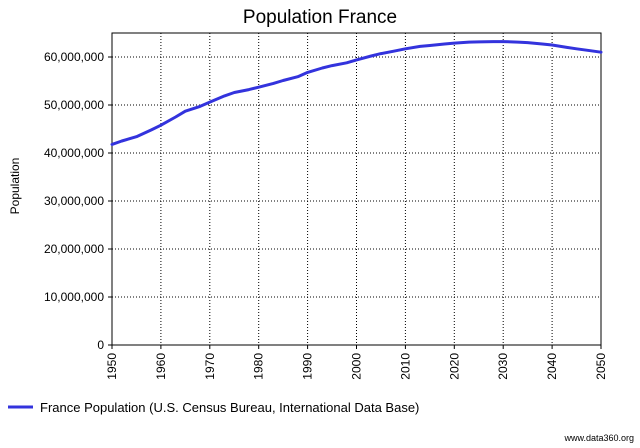 This screenshot has height=448, width=640. What do you see at coordinates (15, 186) in the screenshot?
I see `y-axis-label: Population` at bounding box center [15, 186].